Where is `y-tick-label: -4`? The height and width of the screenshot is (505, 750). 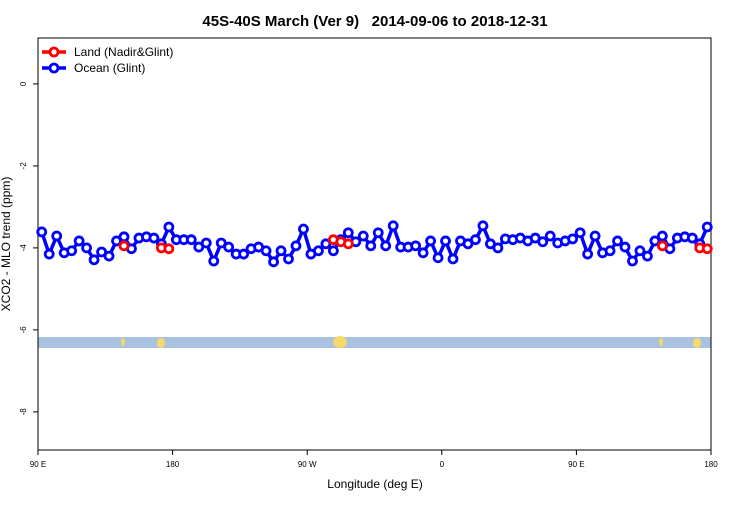 y-tick-label: -4 is located at coordinates (23, 248).